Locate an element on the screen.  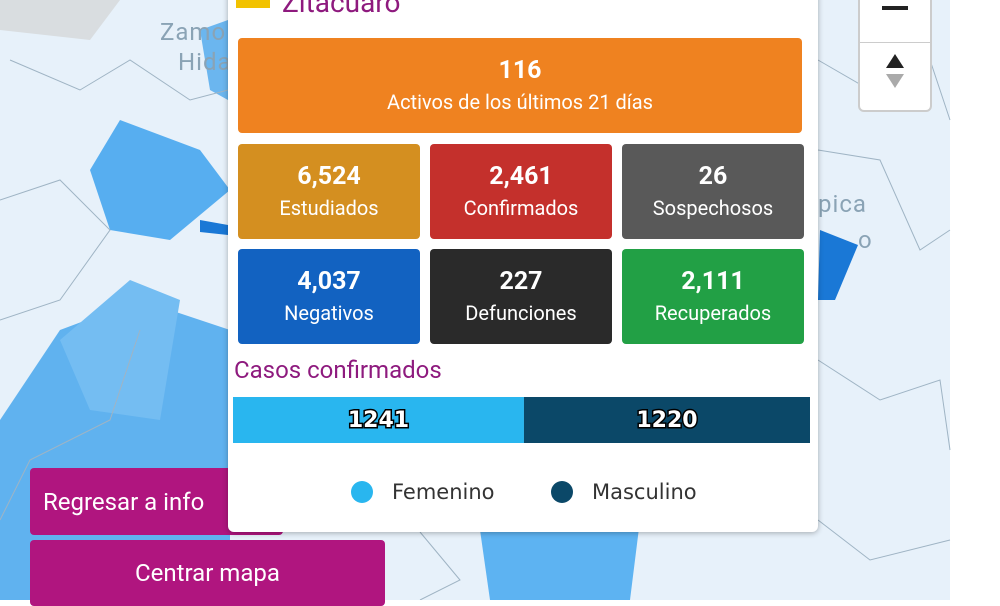
legend-label: Masculino is located at coordinates (644, 492).